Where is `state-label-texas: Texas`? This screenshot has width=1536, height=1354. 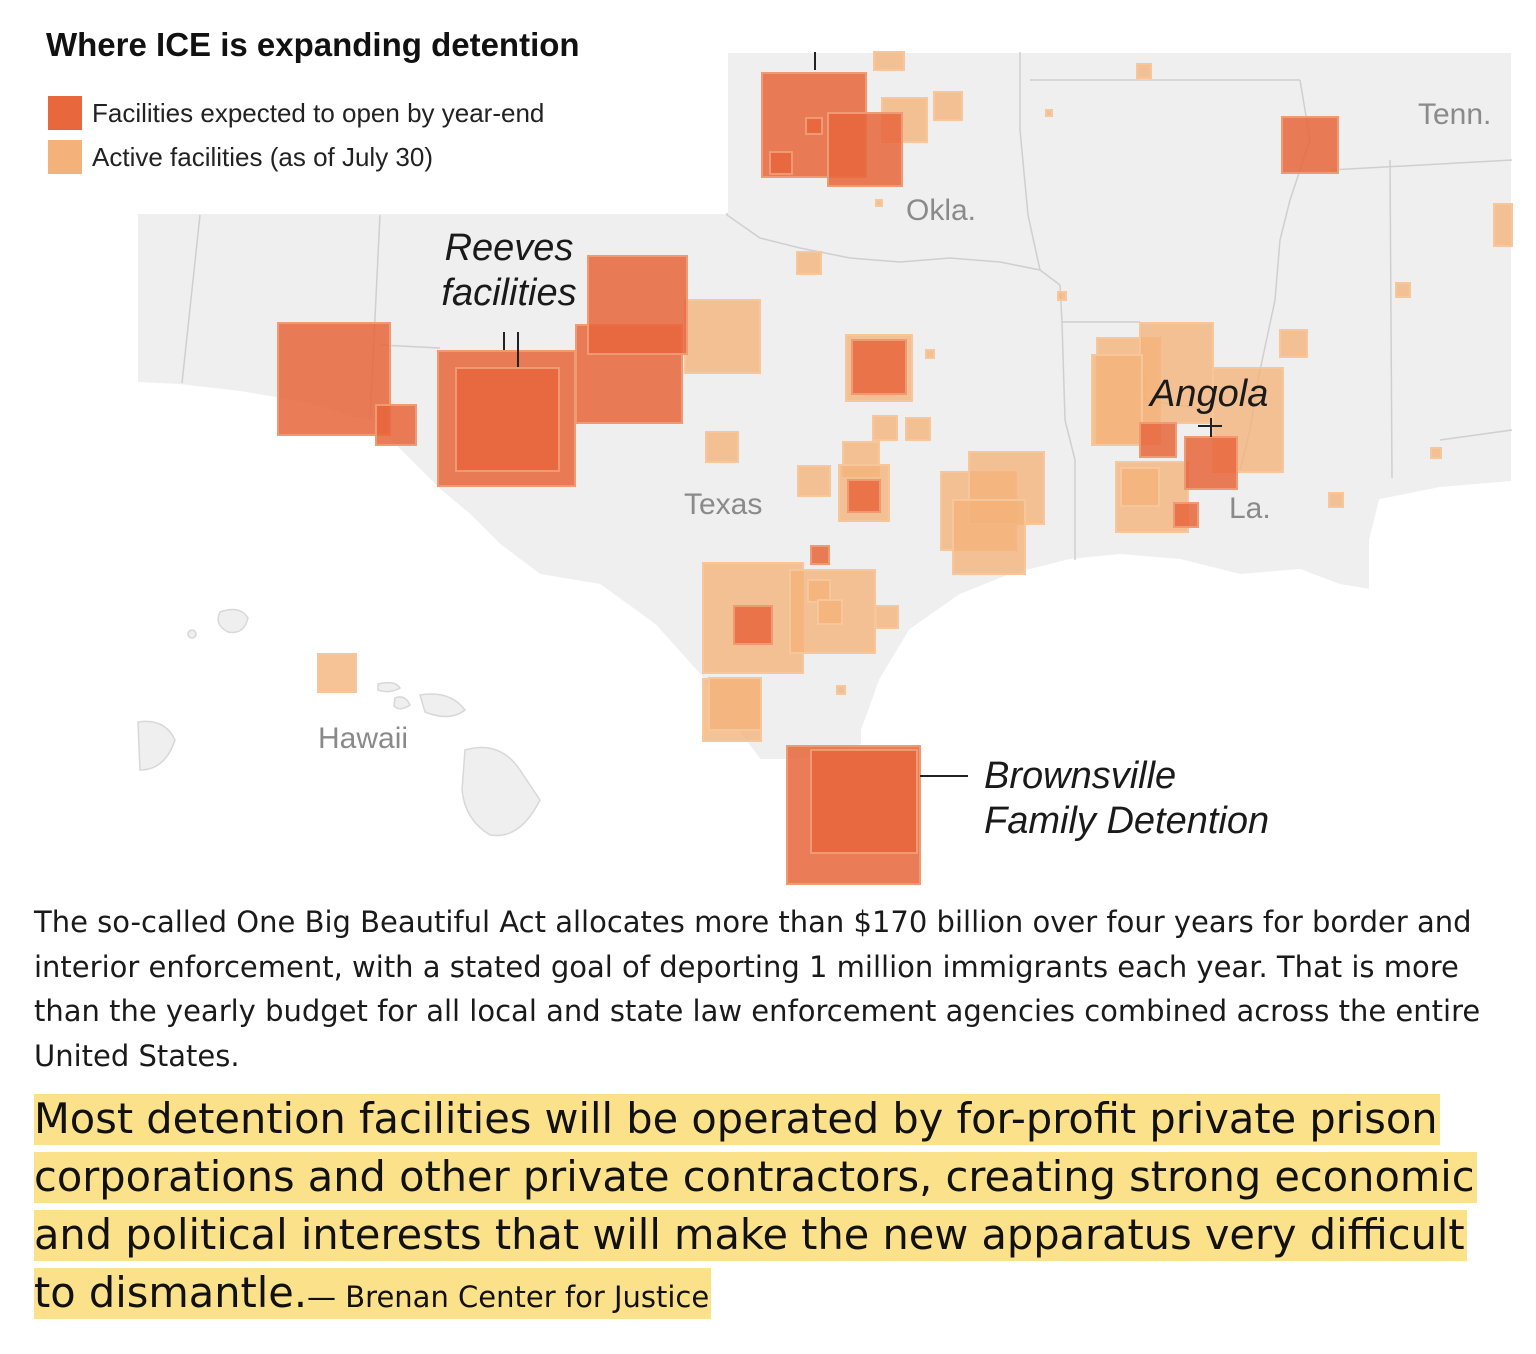
state-label-texas: Texas is located at coordinates (723, 504).